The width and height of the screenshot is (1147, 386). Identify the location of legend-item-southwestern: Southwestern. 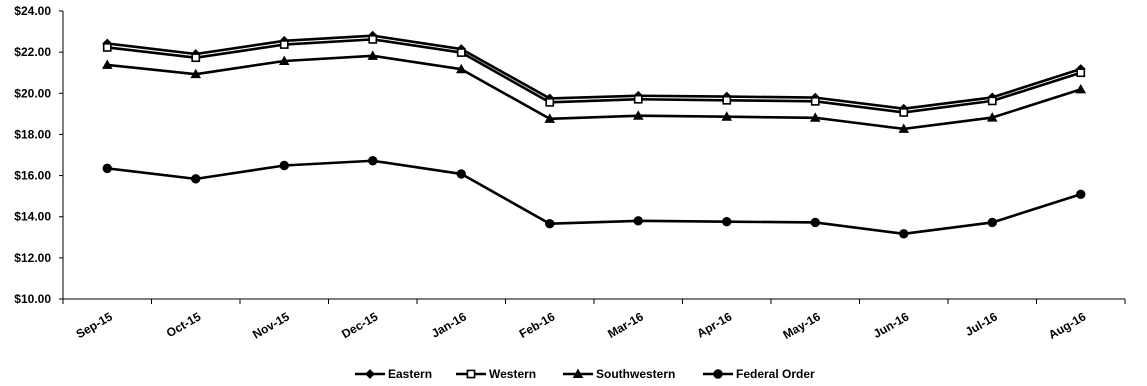
(619, 374).